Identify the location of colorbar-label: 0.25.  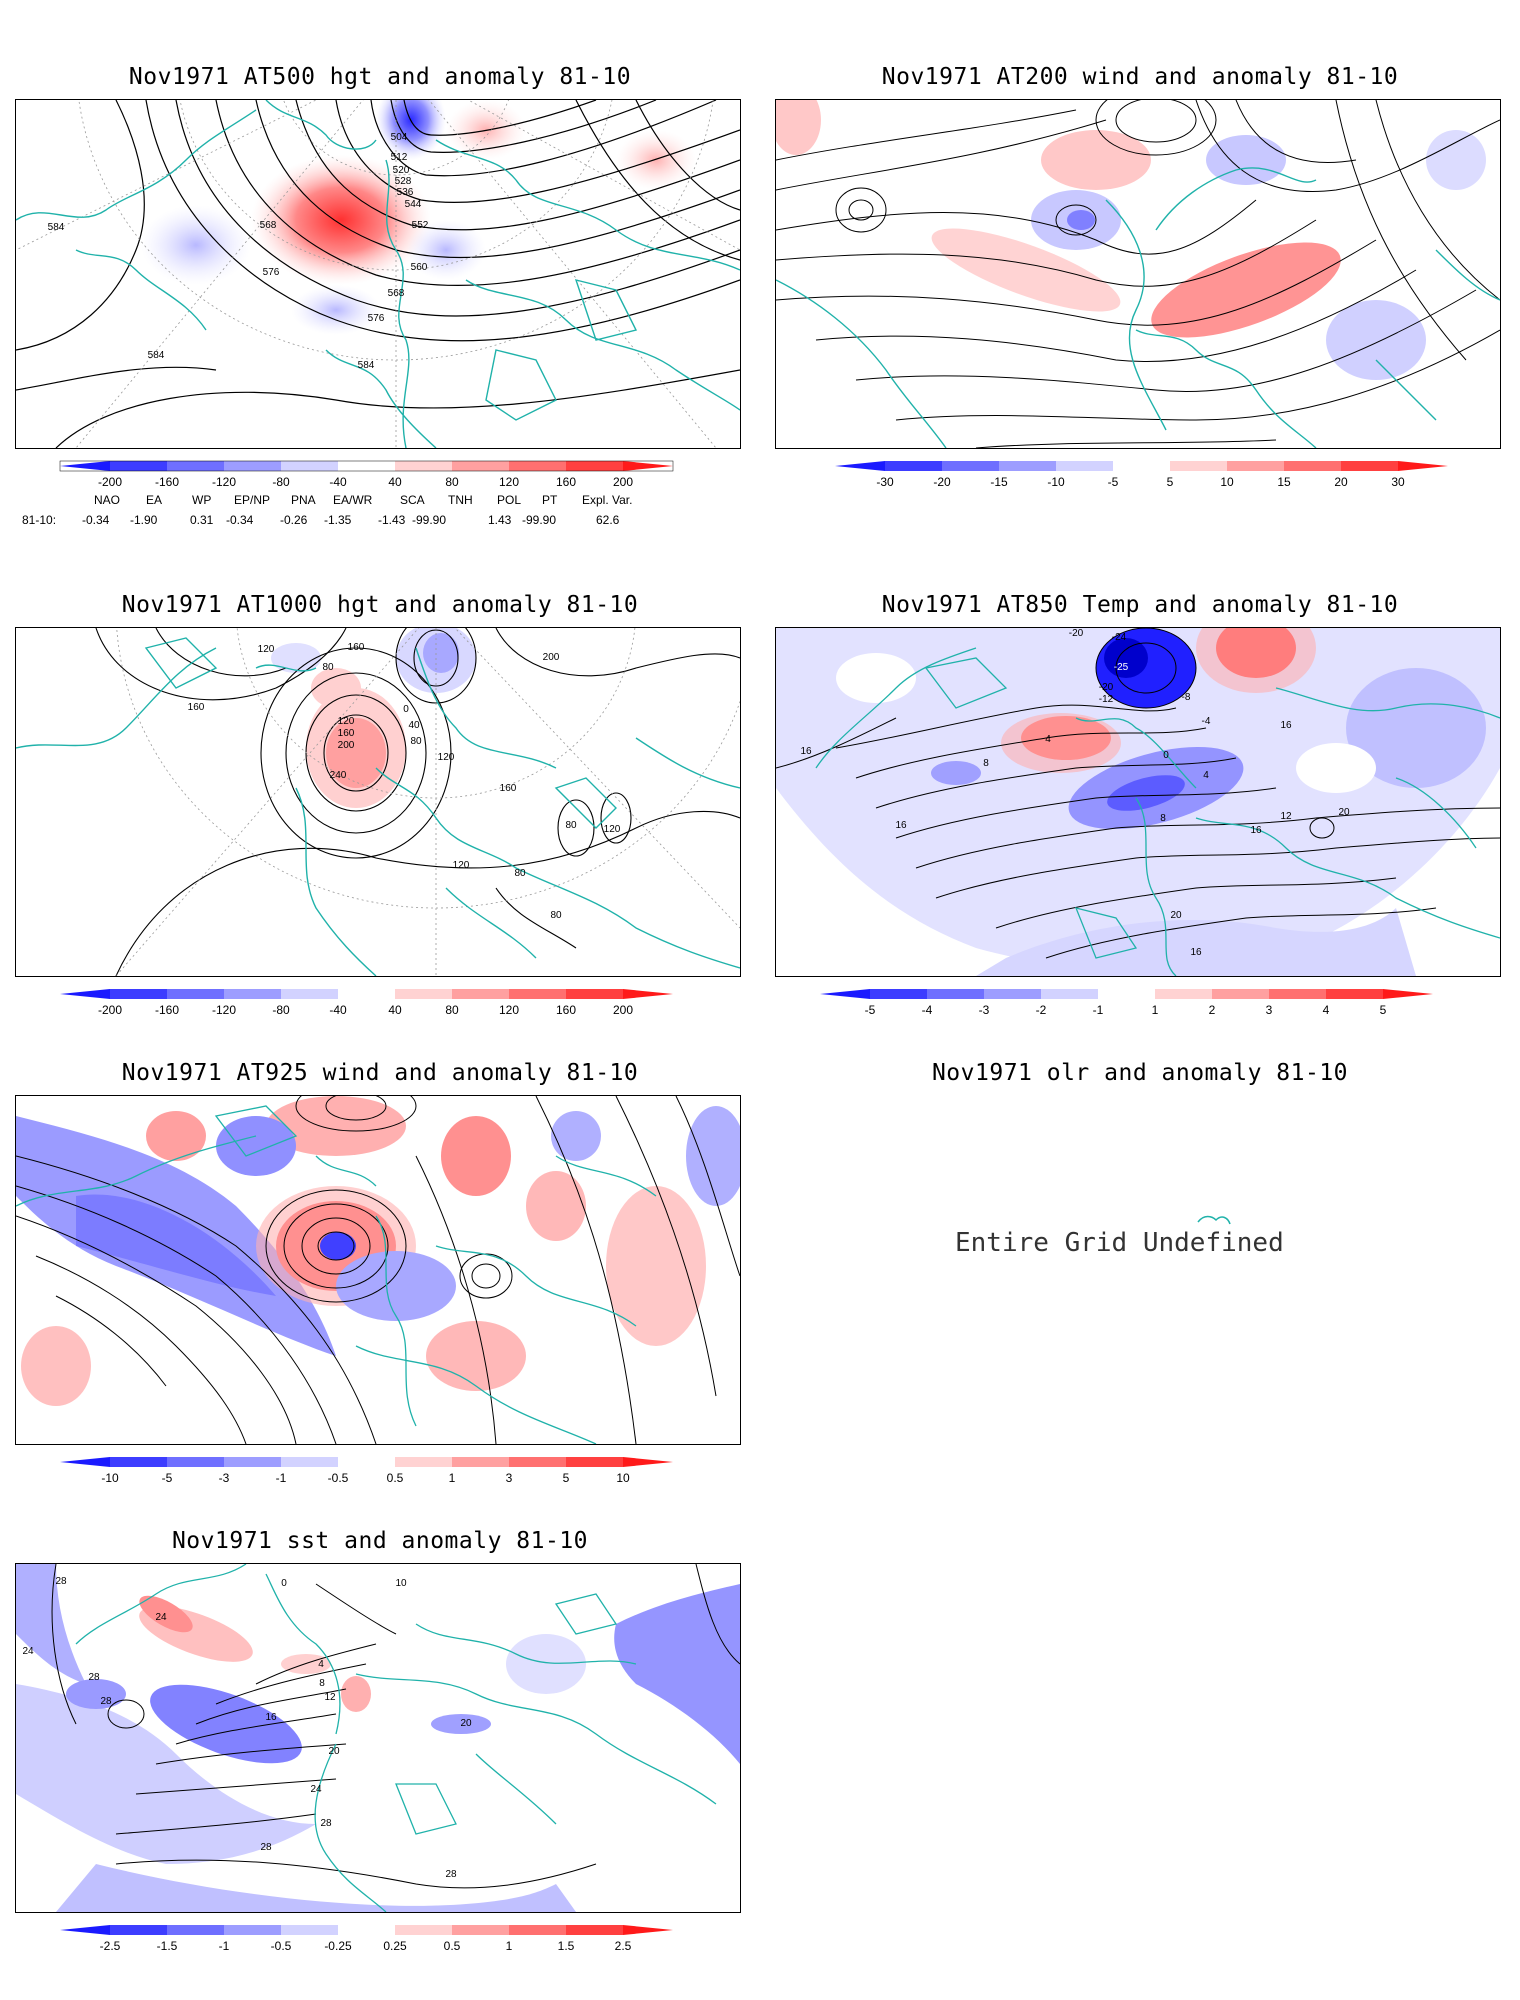
(395, 1946).